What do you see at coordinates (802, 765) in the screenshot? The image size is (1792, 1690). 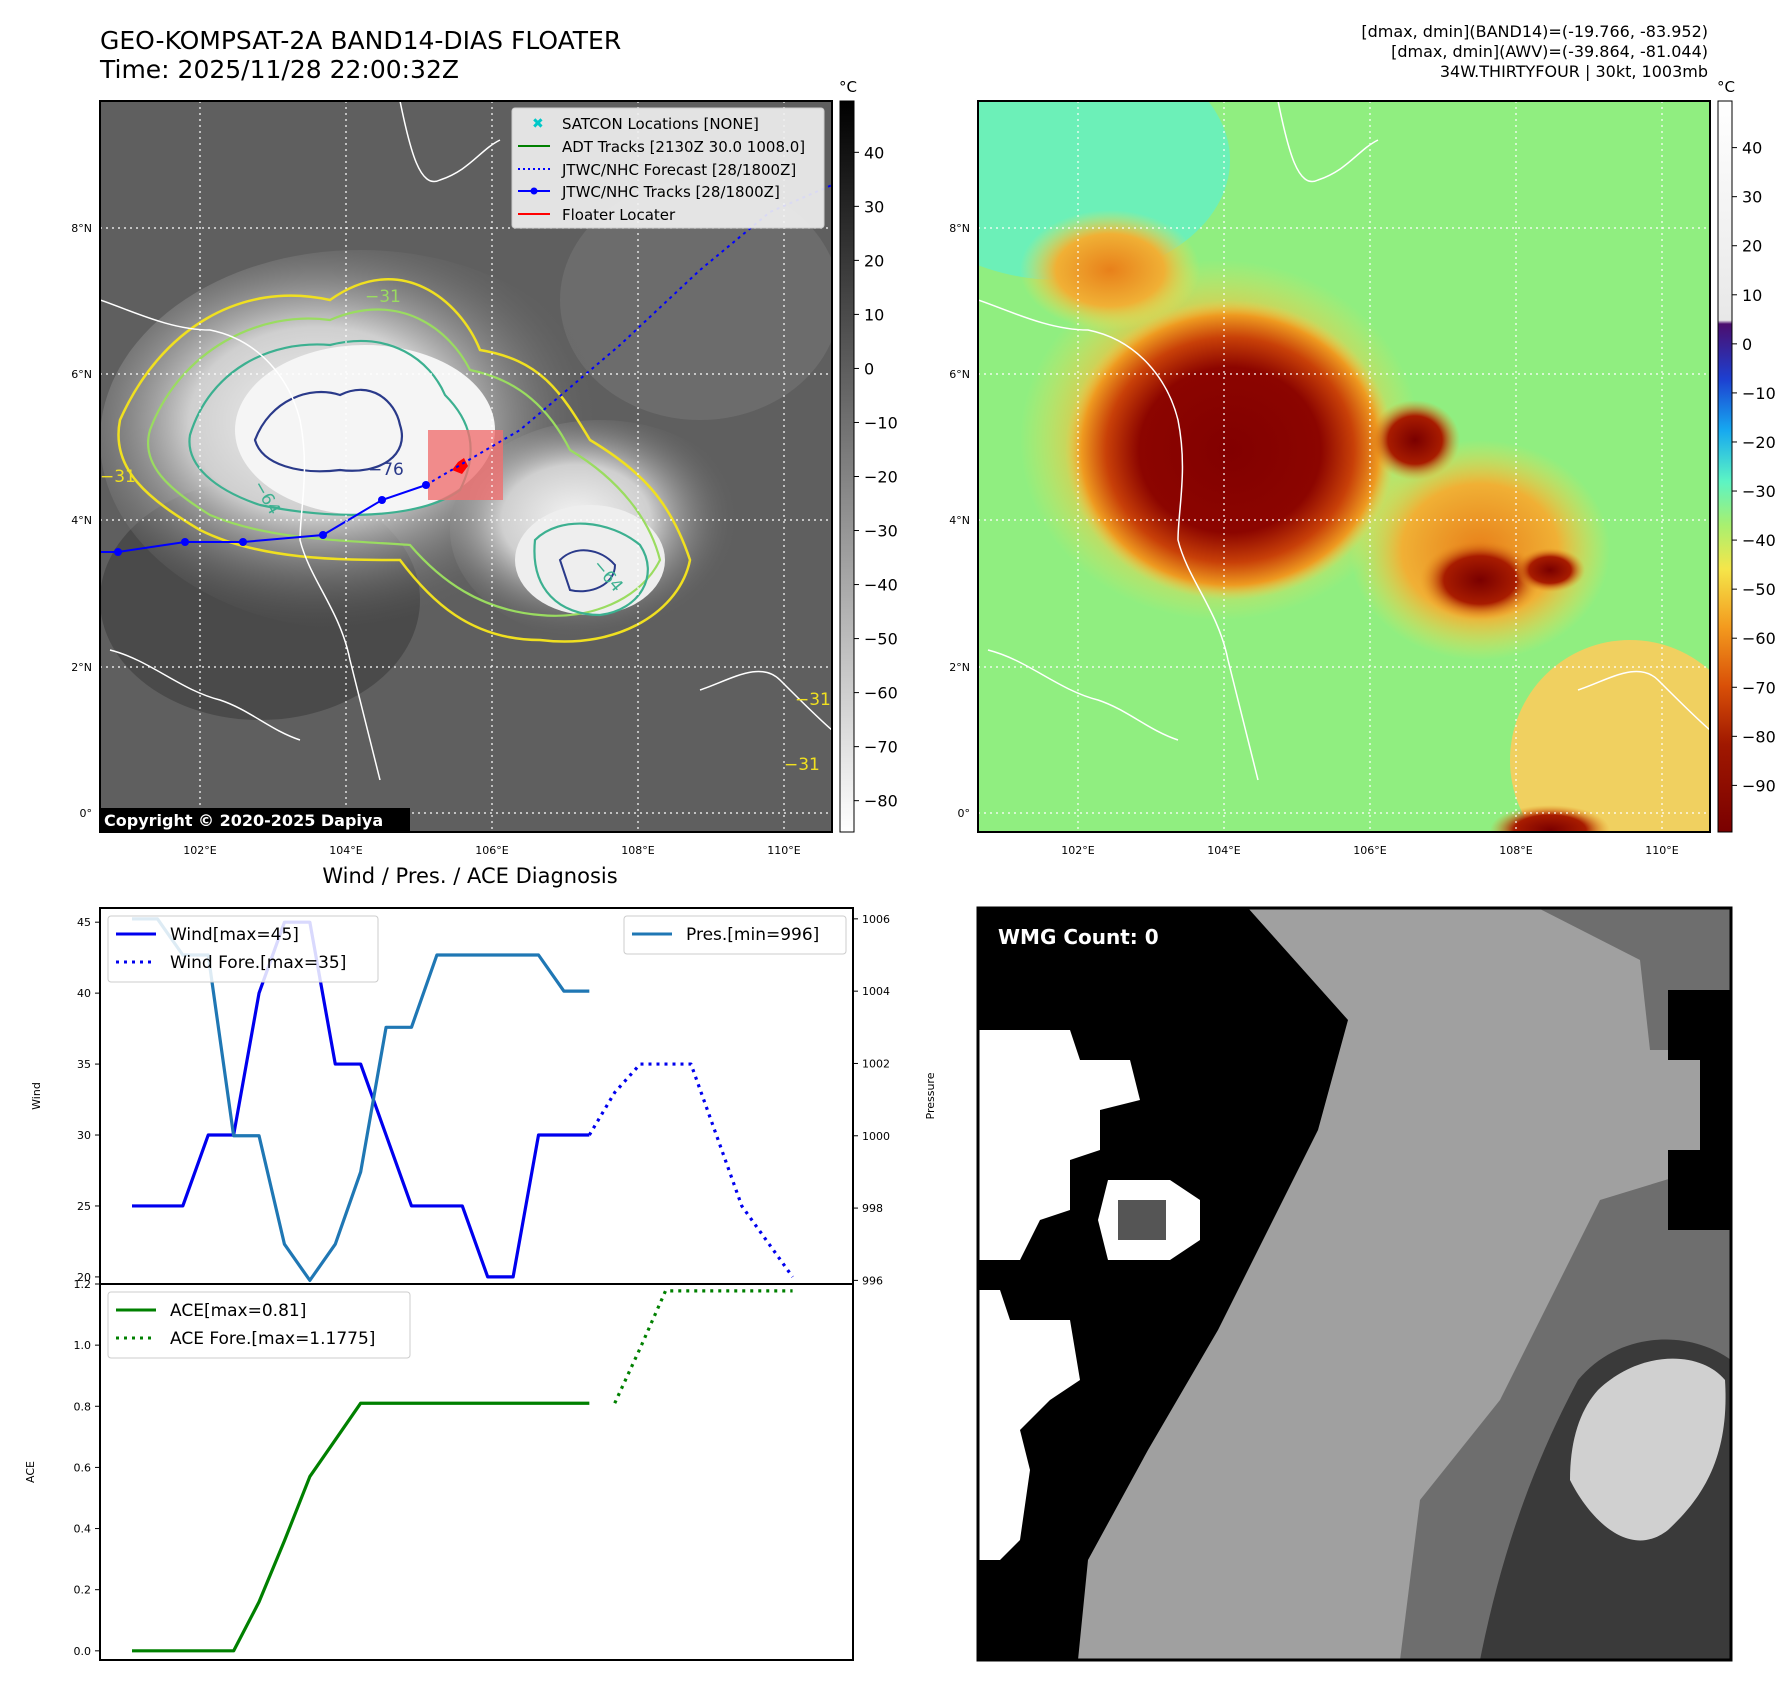 I see `contour-label-6: −31` at bounding box center [802, 765].